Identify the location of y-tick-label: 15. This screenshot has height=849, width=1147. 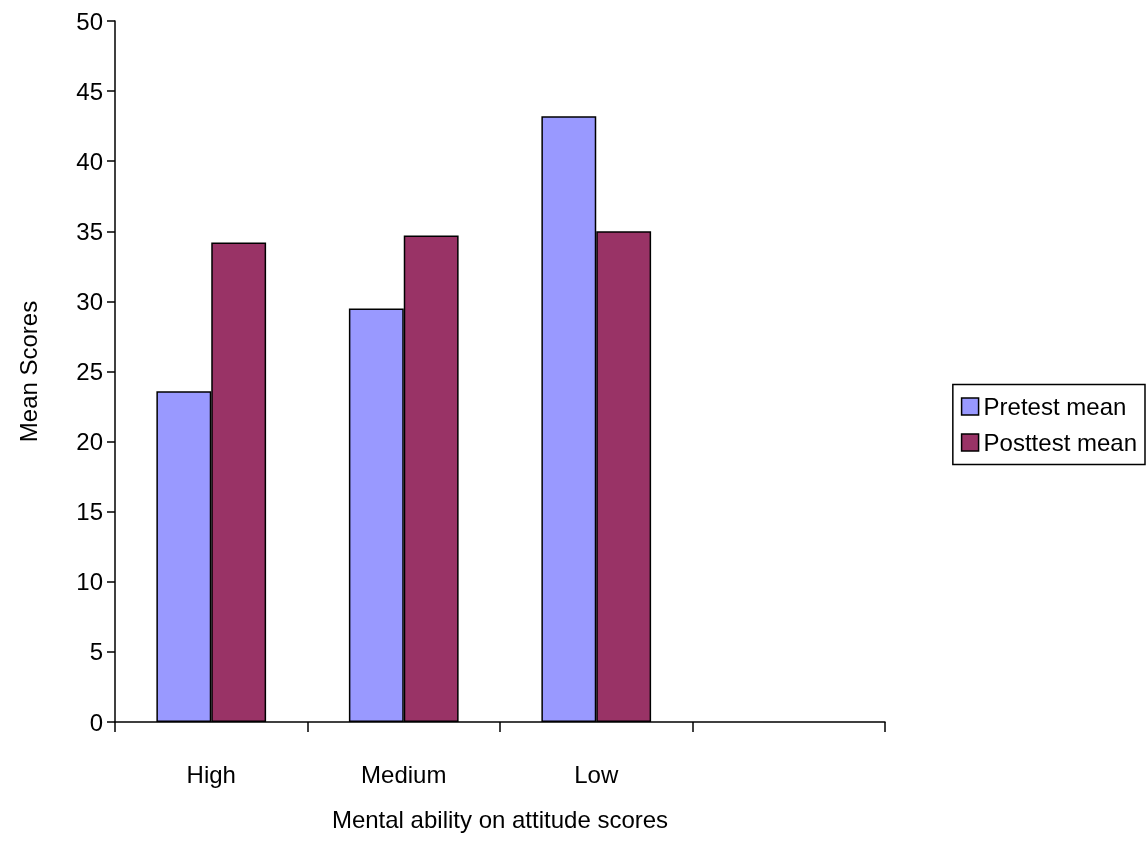
(89, 512).